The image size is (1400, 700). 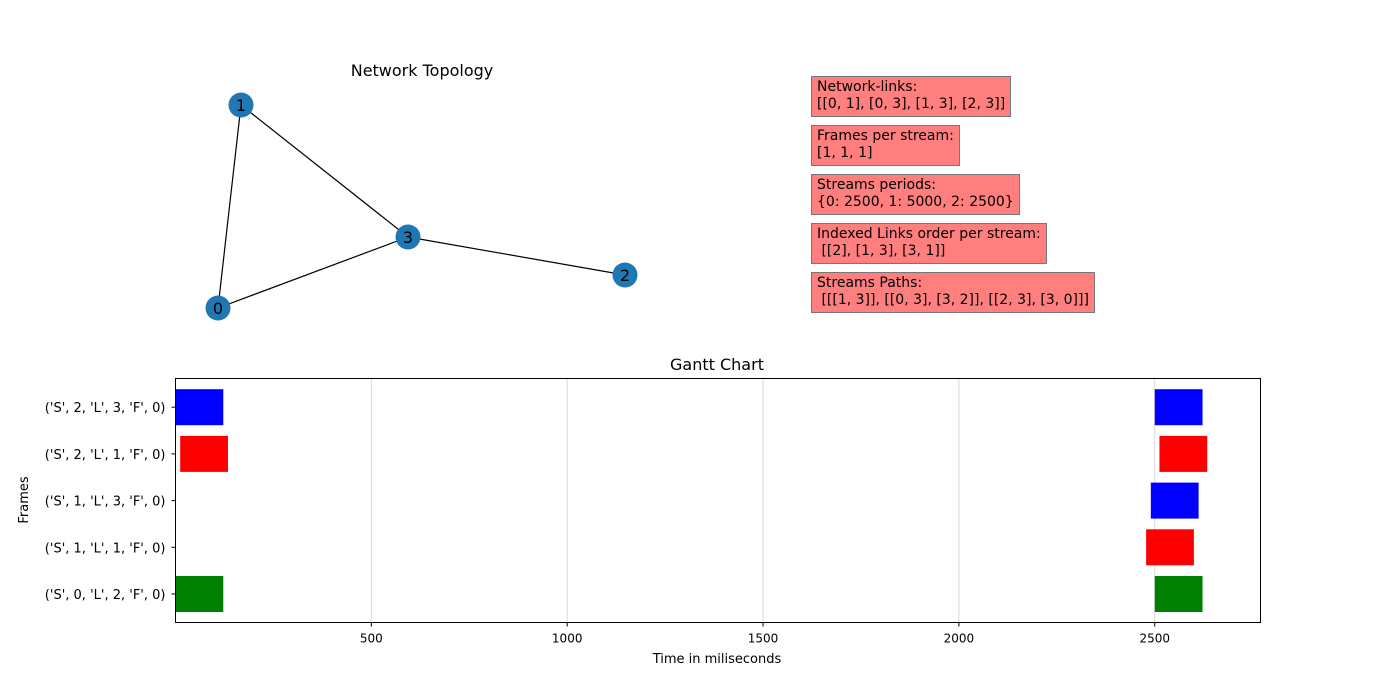 I want to click on gantt-y-tick-label: ('S', 1, 'L', 3, 'F', 0), so click(x=105, y=502).